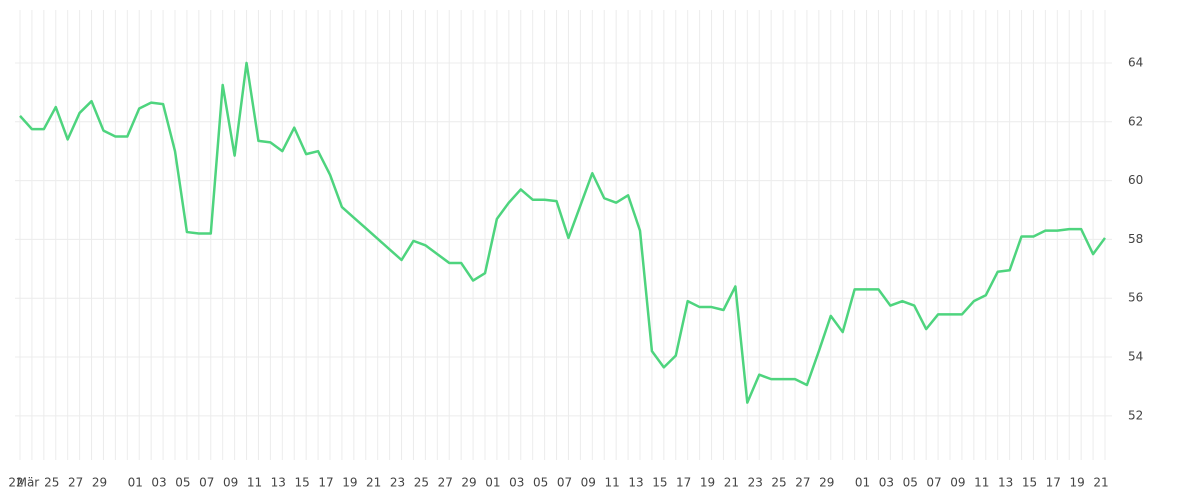 This screenshot has height=500, width=1200. Describe the element at coordinates (1135, 239) in the screenshot. I see `y-tick-label: 58` at that location.